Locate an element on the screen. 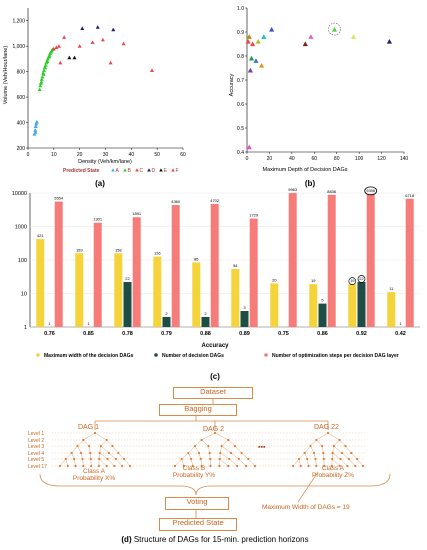 The height and width of the screenshot is (550, 427). panel-c-data-label: 5 is located at coordinates (322, 300).